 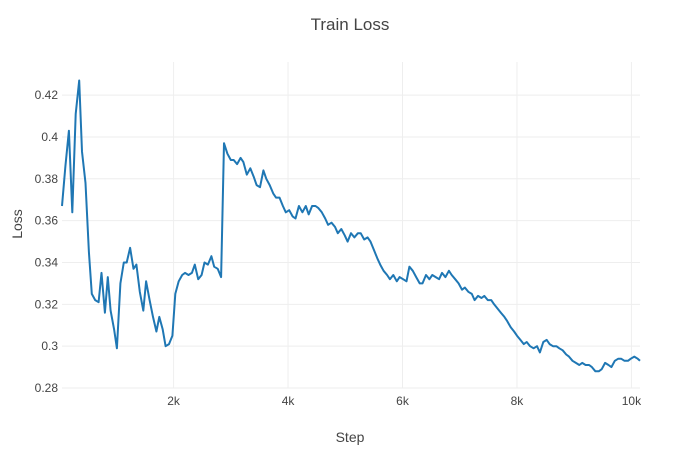 I want to click on y-tick-label: 0.32, so click(x=47, y=304).